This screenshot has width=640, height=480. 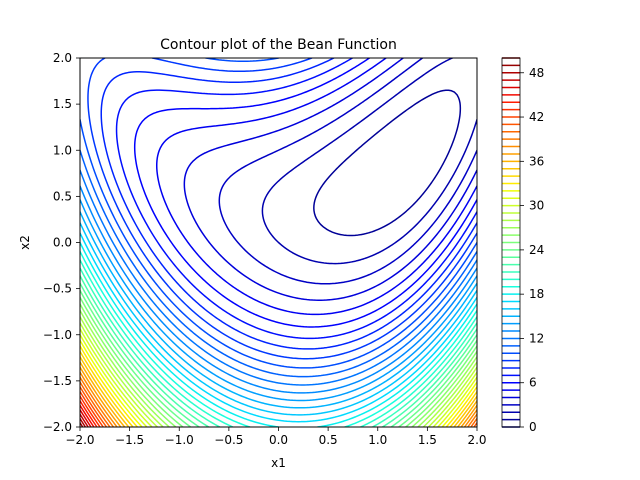 What do you see at coordinates (62, 58) in the screenshot?
I see `y-tick-label: 2.0` at bounding box center [62, 58].